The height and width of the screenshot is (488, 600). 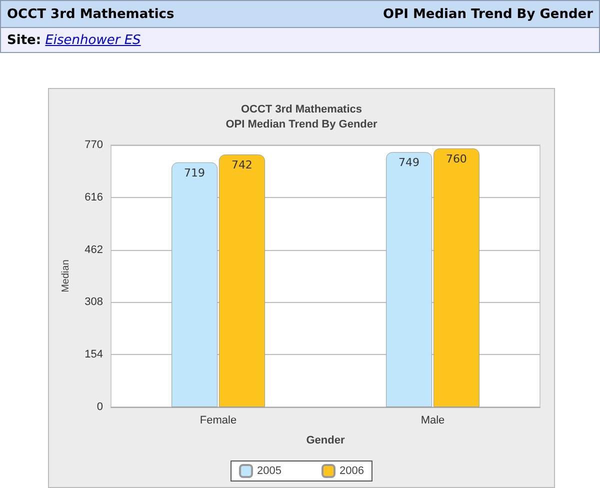 I want to click on chart-subtitle: OPI Median Trend By Gender, so click(x=302, y=124).